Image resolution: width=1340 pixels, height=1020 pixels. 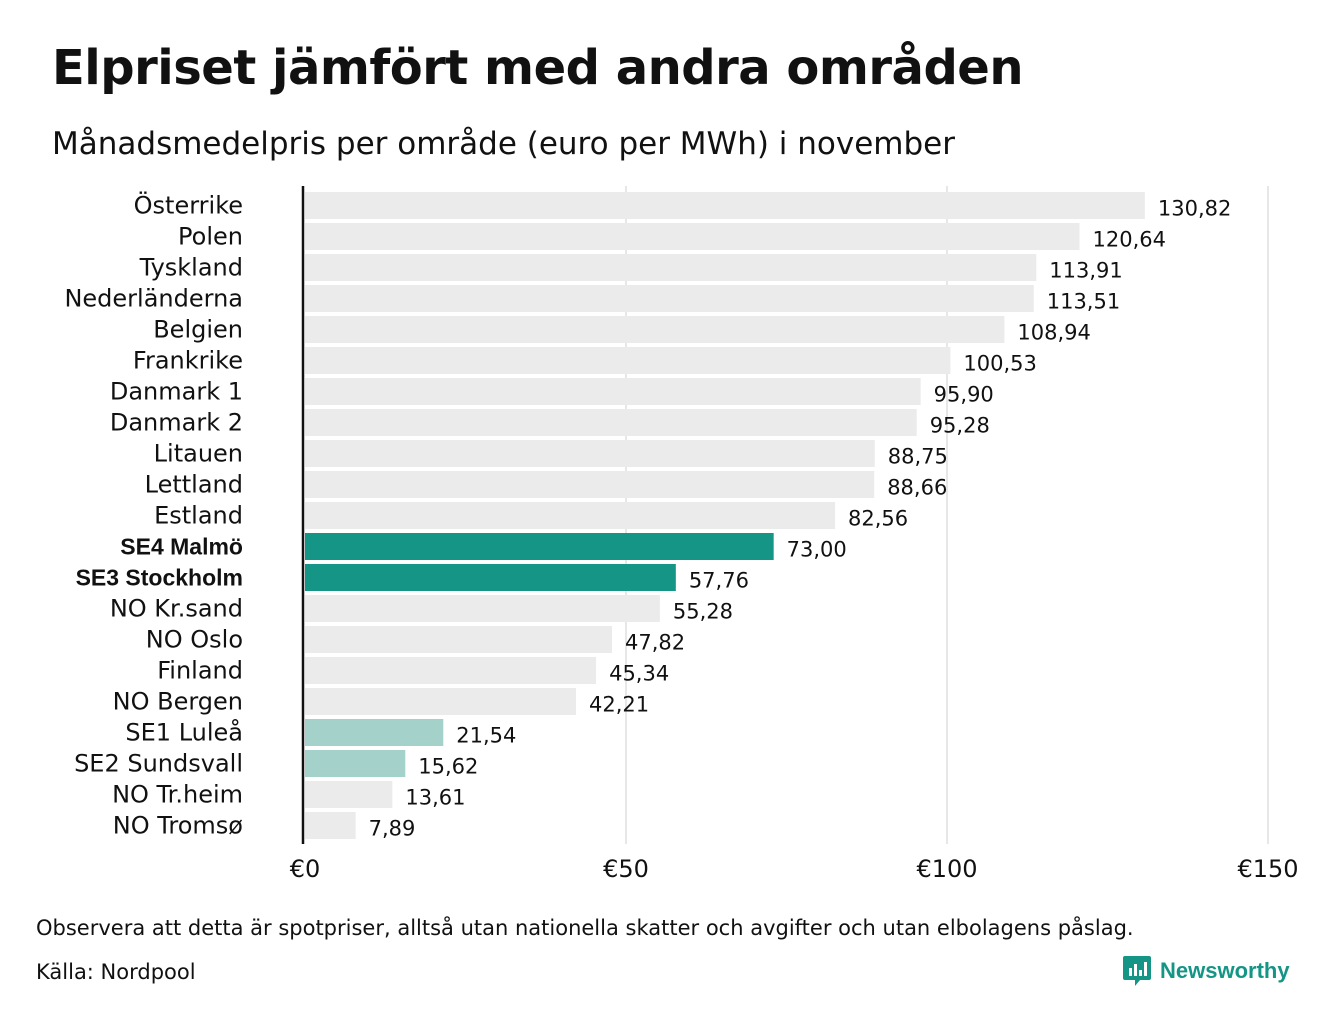 I want to click on value-label: 15,62, so click(x=448, y=767).